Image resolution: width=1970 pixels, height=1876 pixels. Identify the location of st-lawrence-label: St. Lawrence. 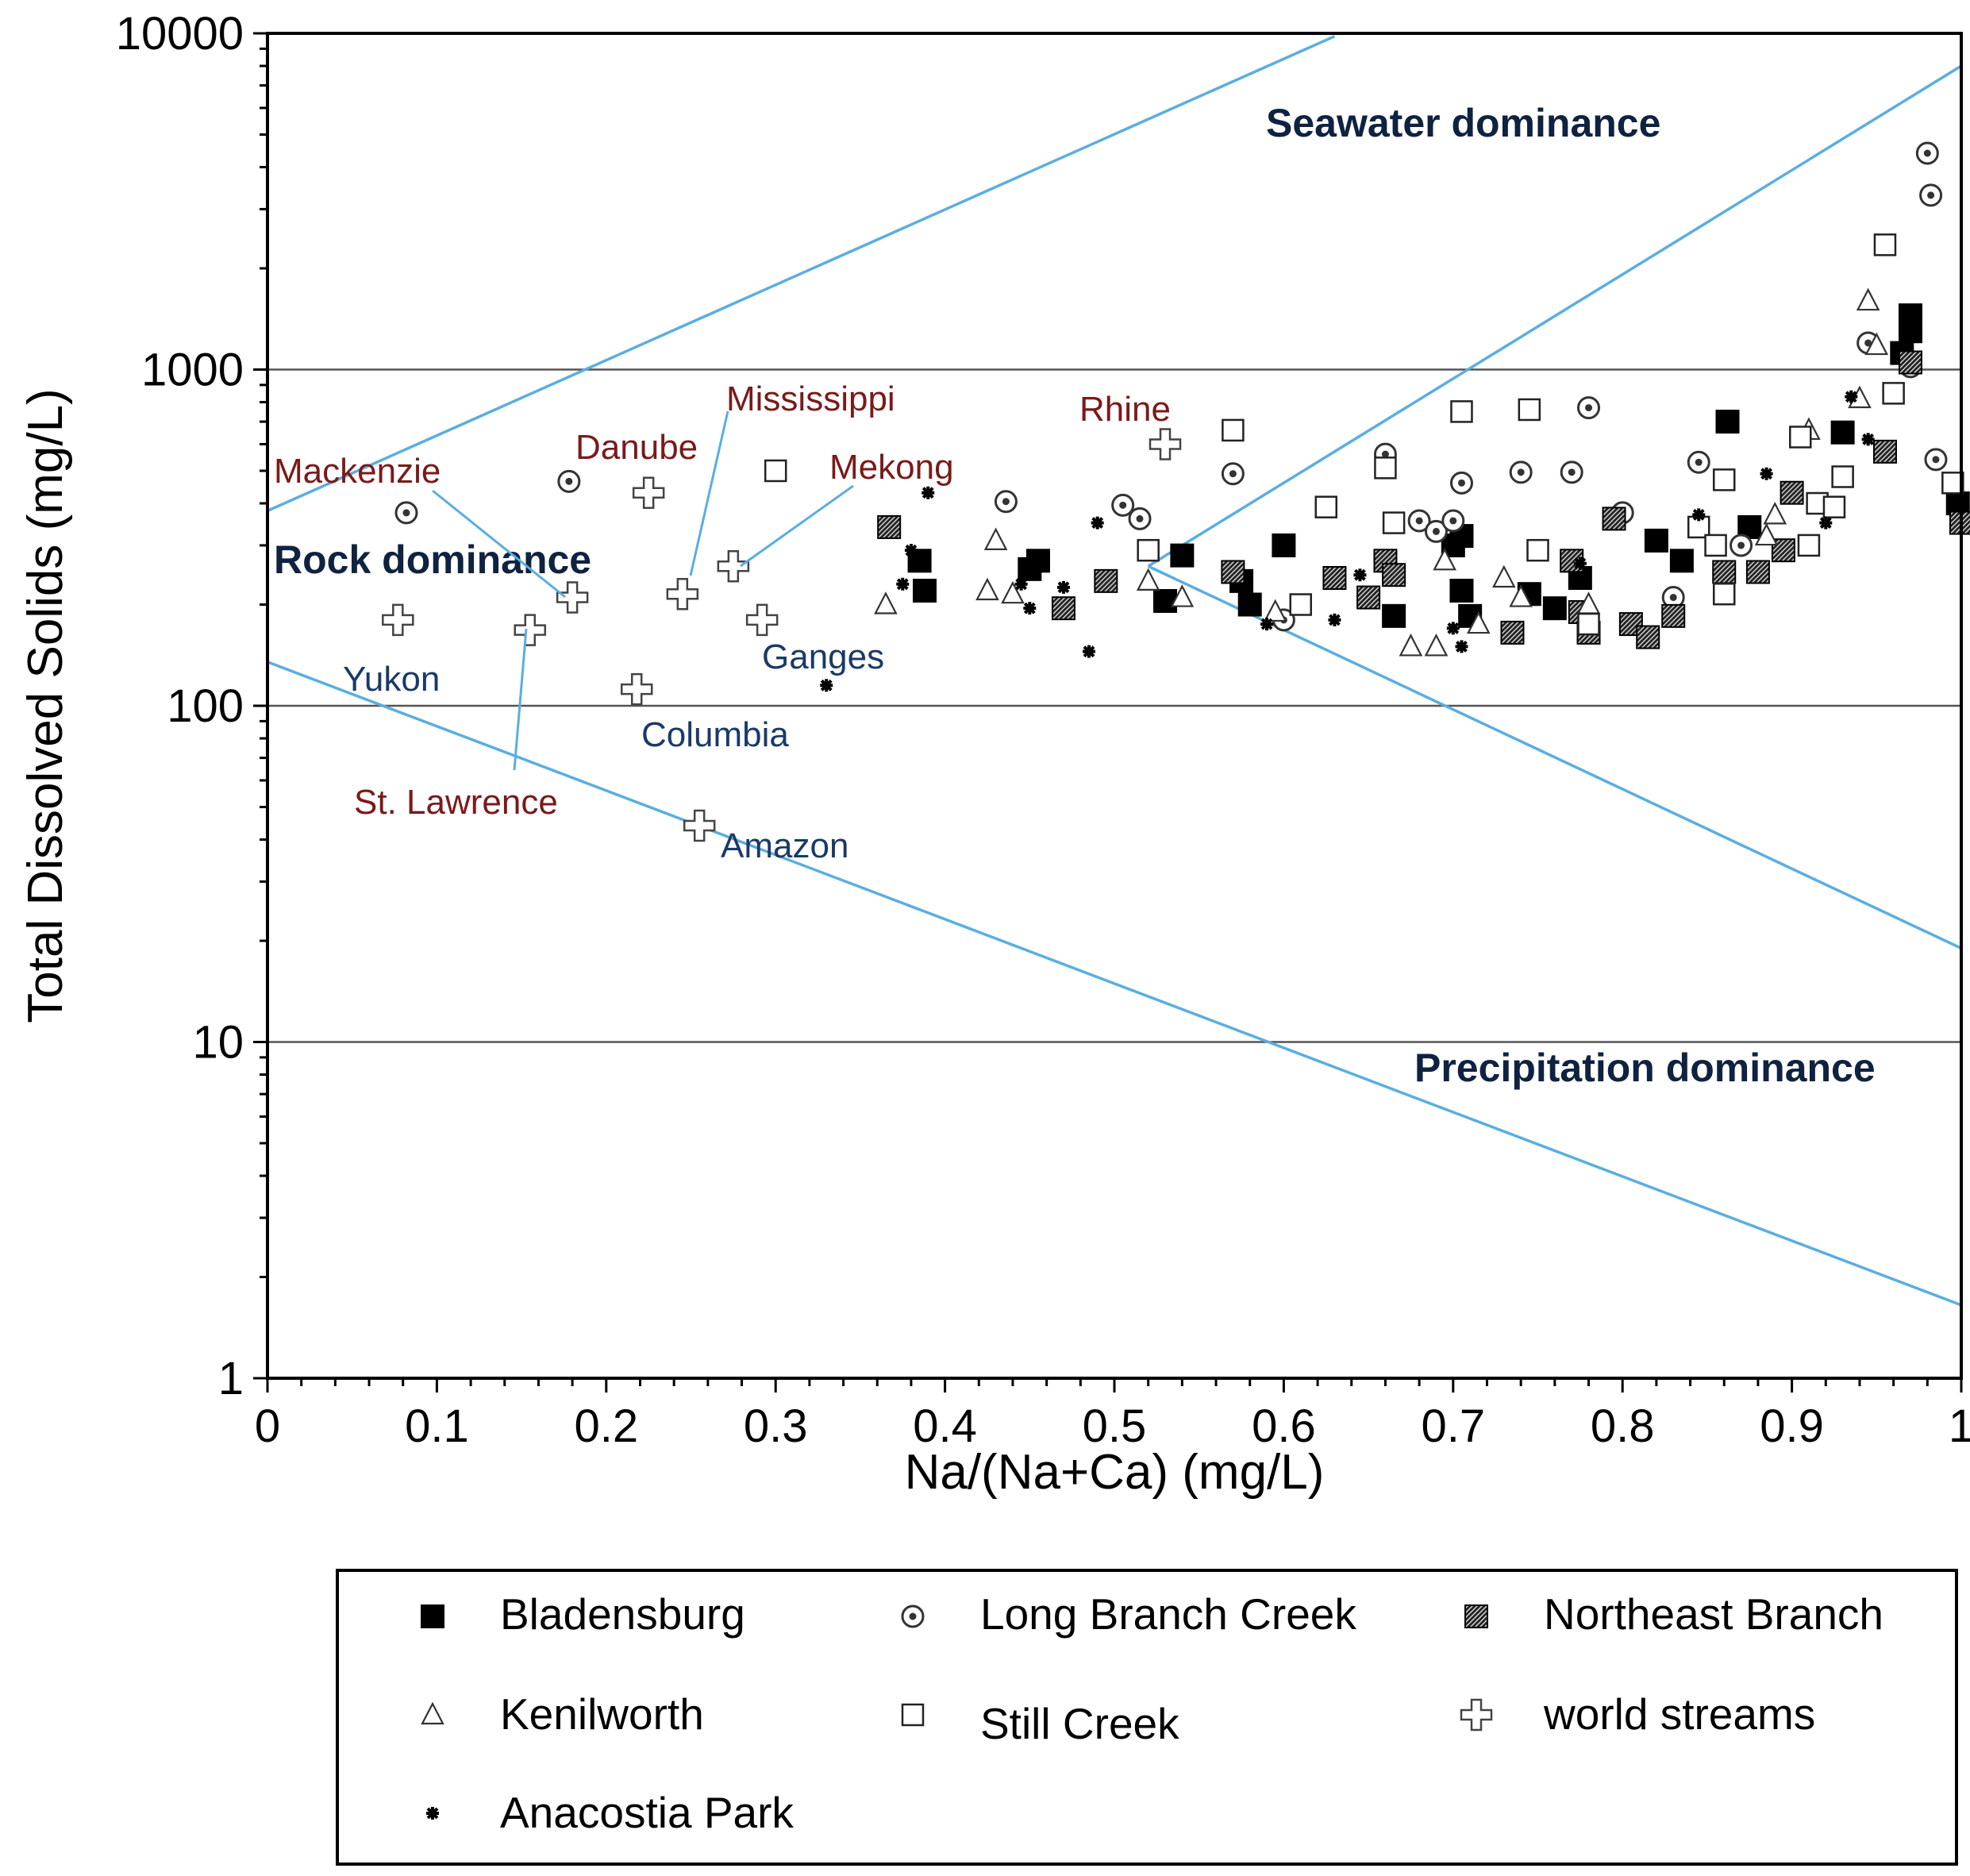
(456, 803).